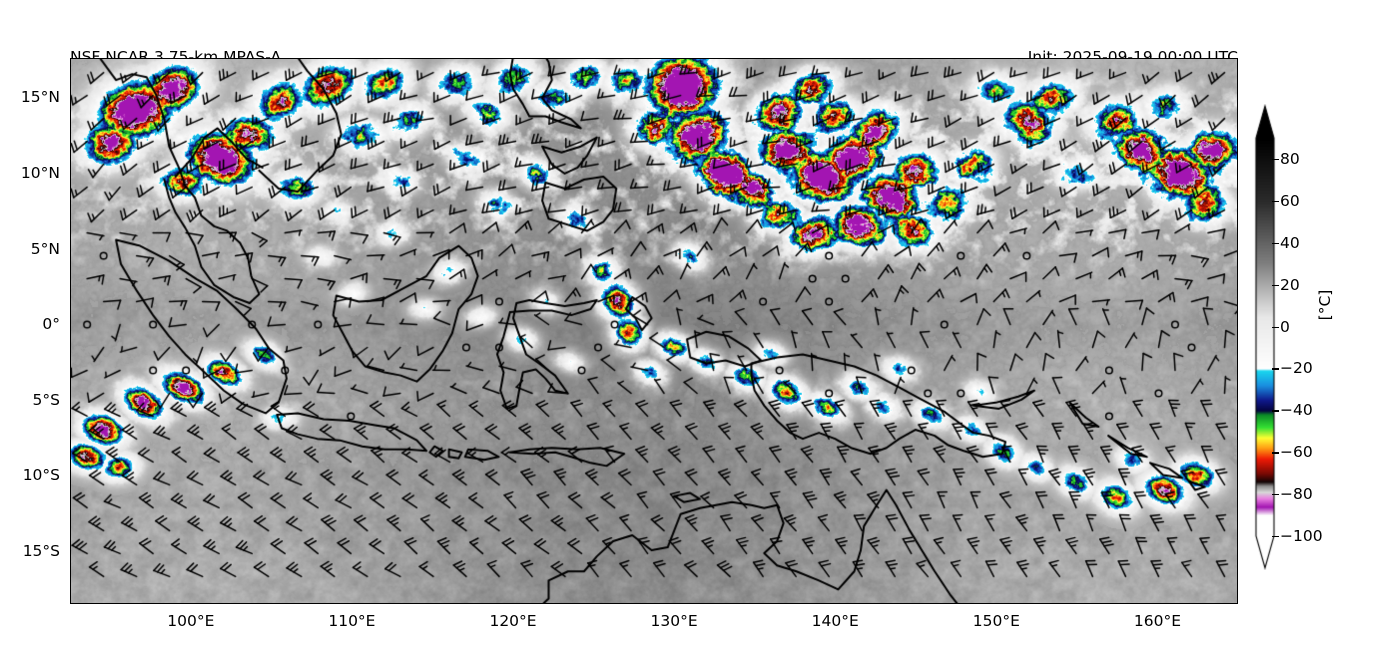  I want to click on colorbar-unit-label: [°C], so click(1325, 305).